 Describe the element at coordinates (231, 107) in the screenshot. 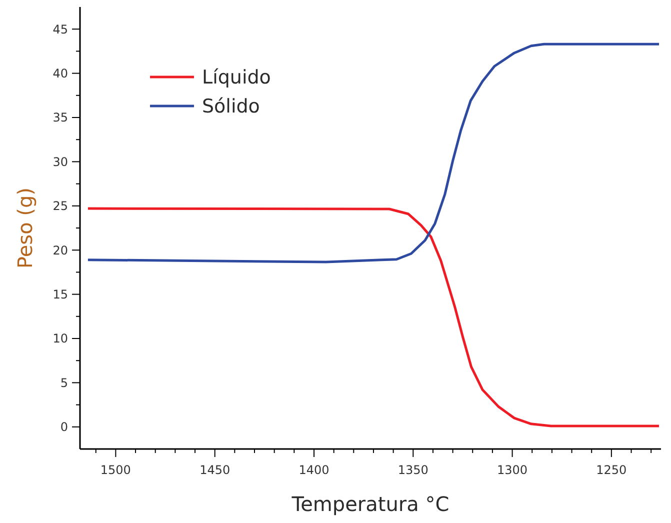

I see `legend-label: Sólido` at that location.